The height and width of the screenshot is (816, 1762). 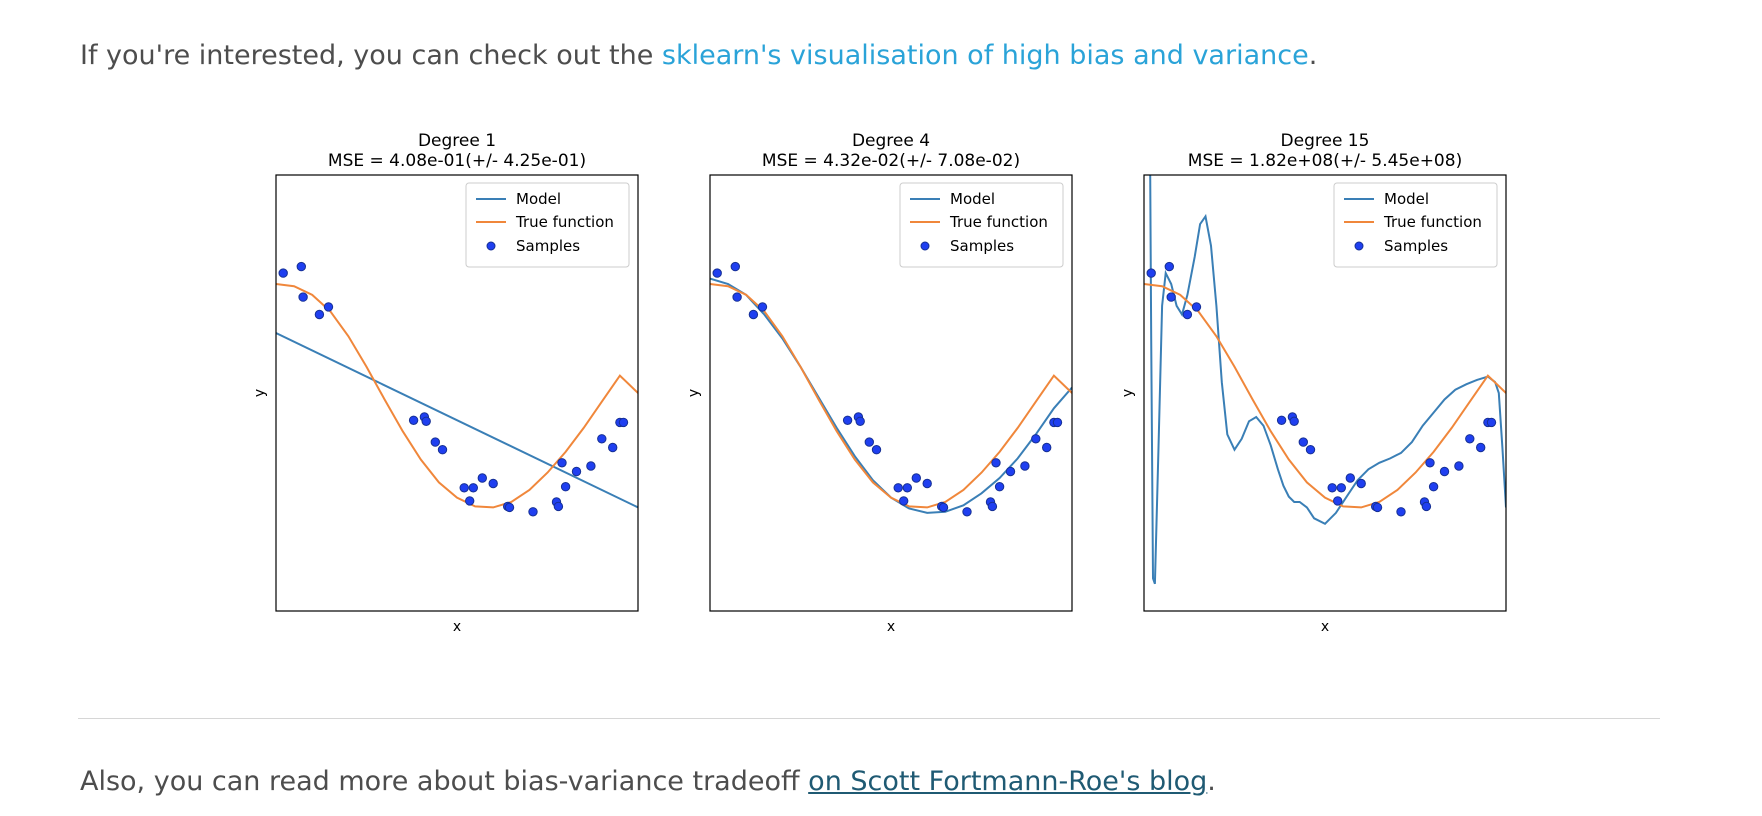 I want to click on subplot-title: Degree 4, so click(x=891, y=141).